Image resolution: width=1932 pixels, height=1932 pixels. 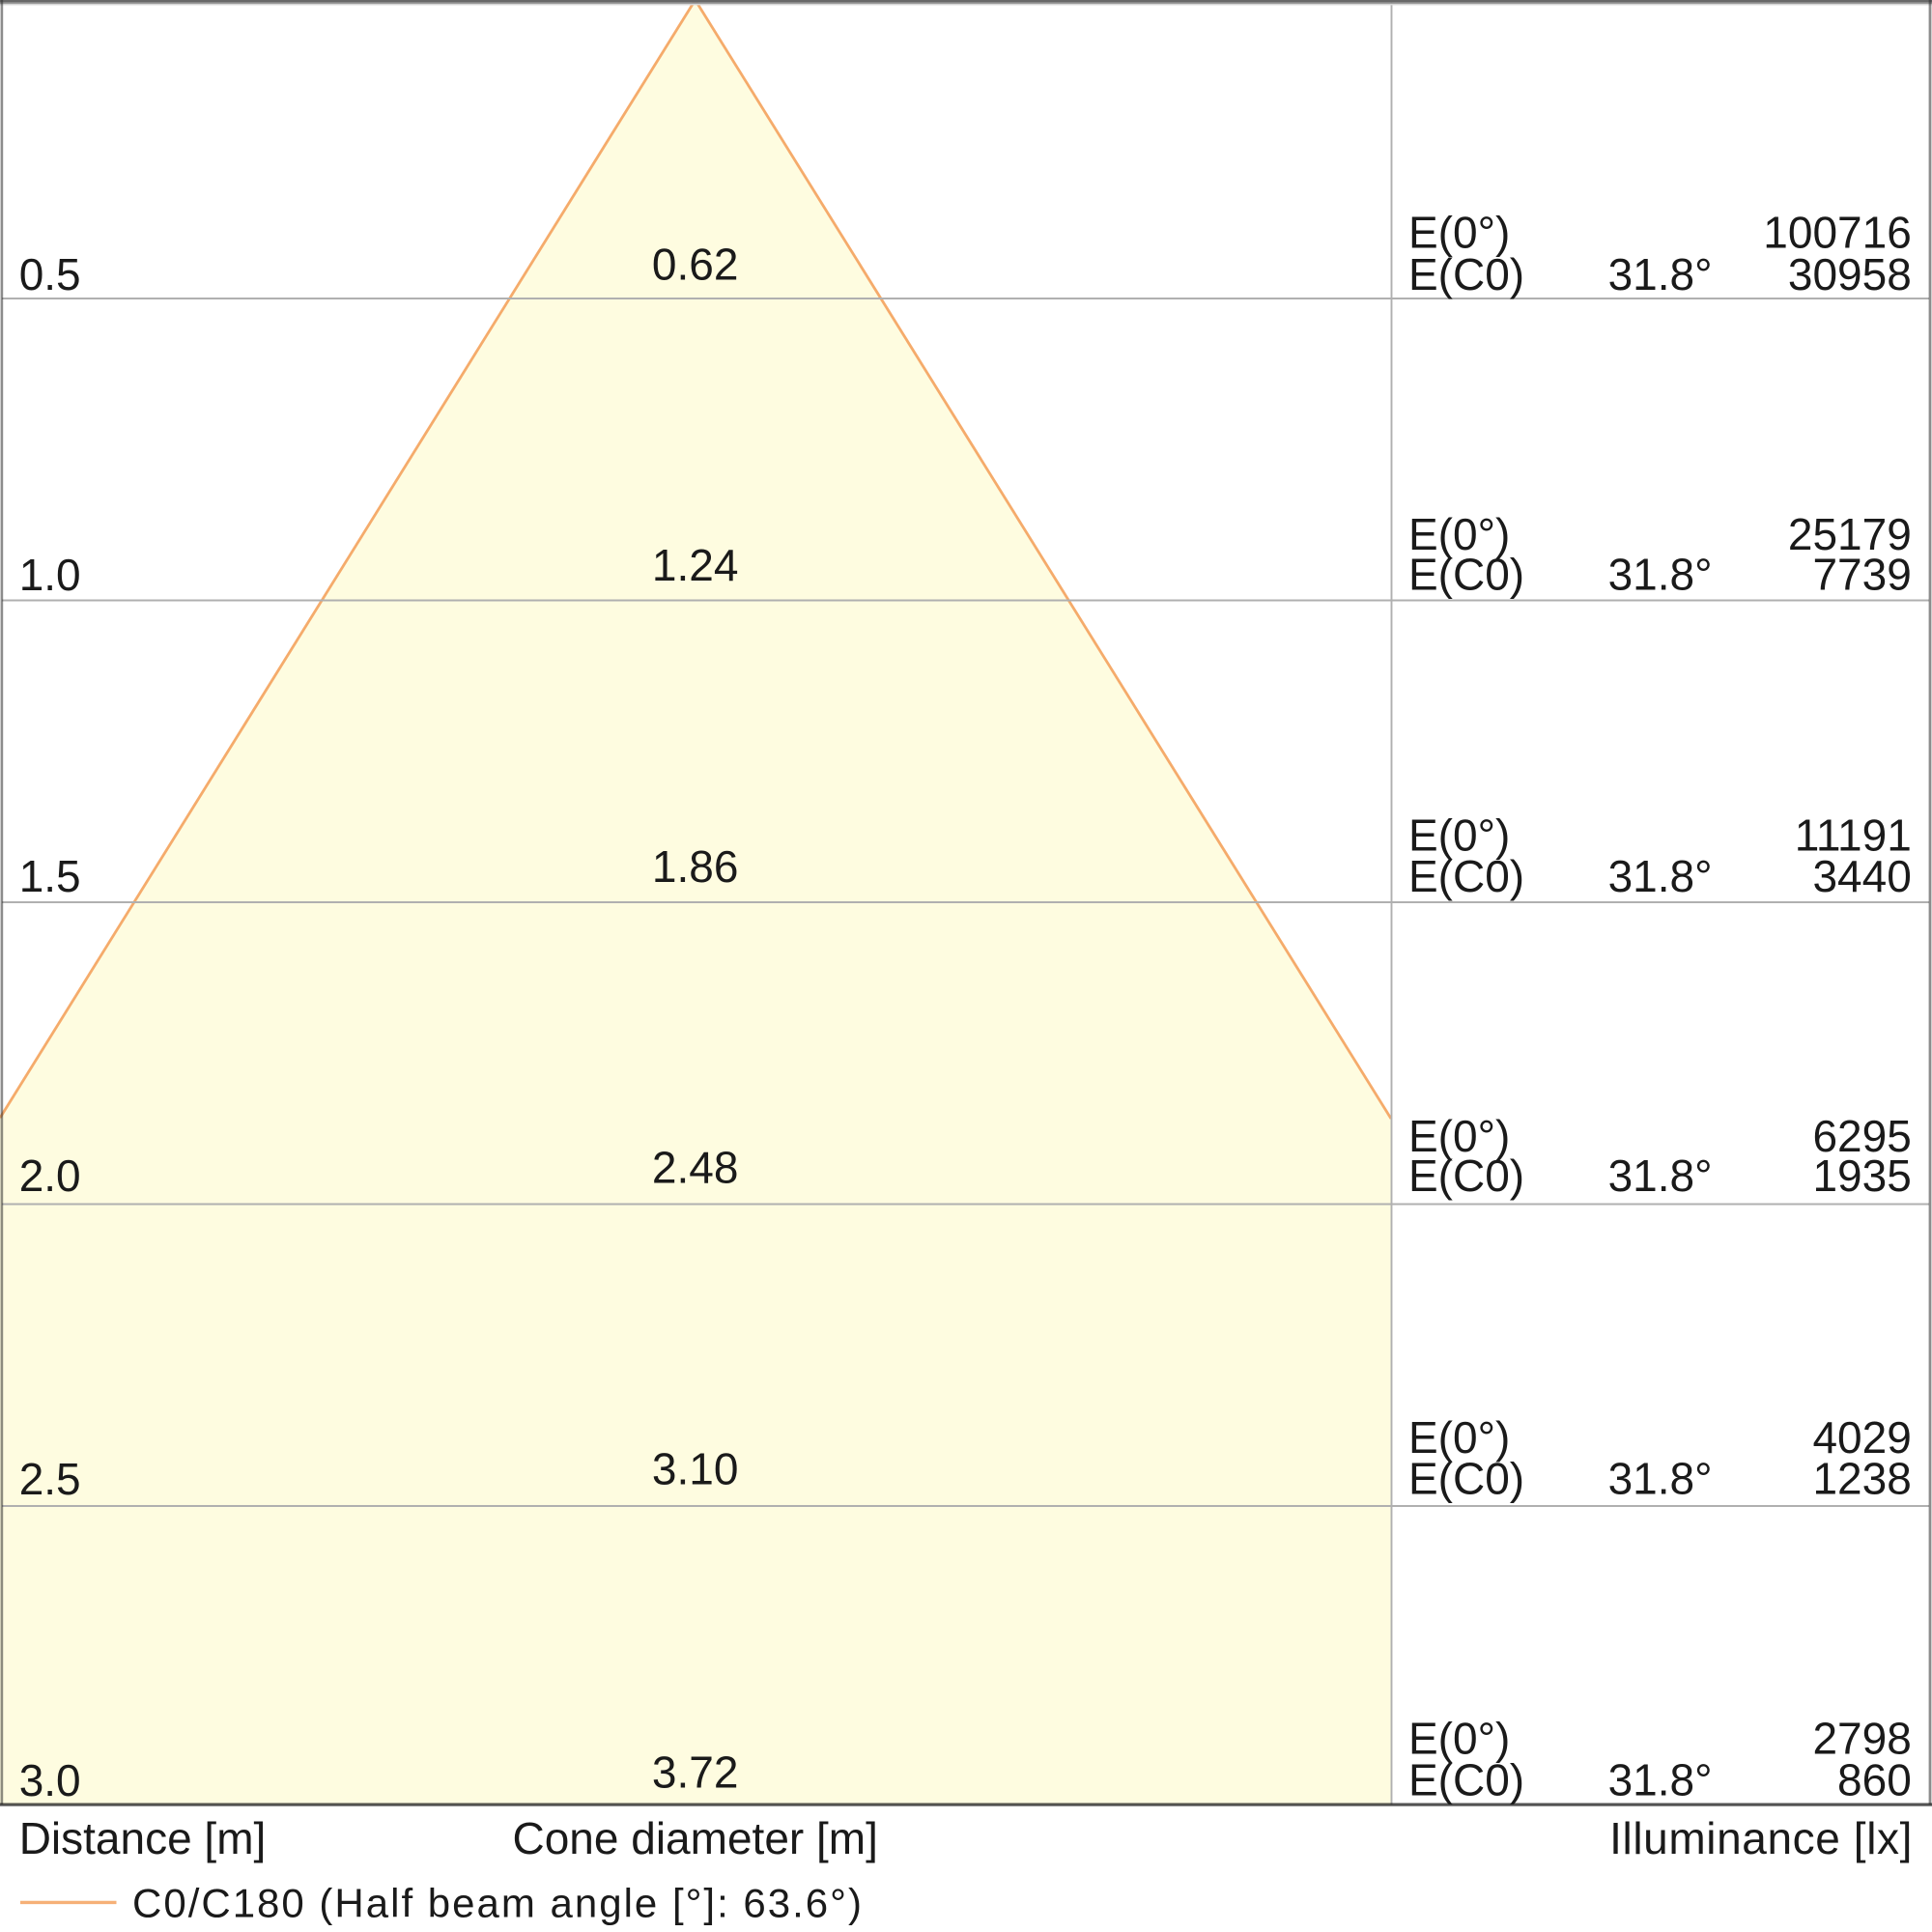 What do you see at coordinates (1850, 274) in the screenshot?
I see `svg-text: 30958` at bounding box center [1850, 274].